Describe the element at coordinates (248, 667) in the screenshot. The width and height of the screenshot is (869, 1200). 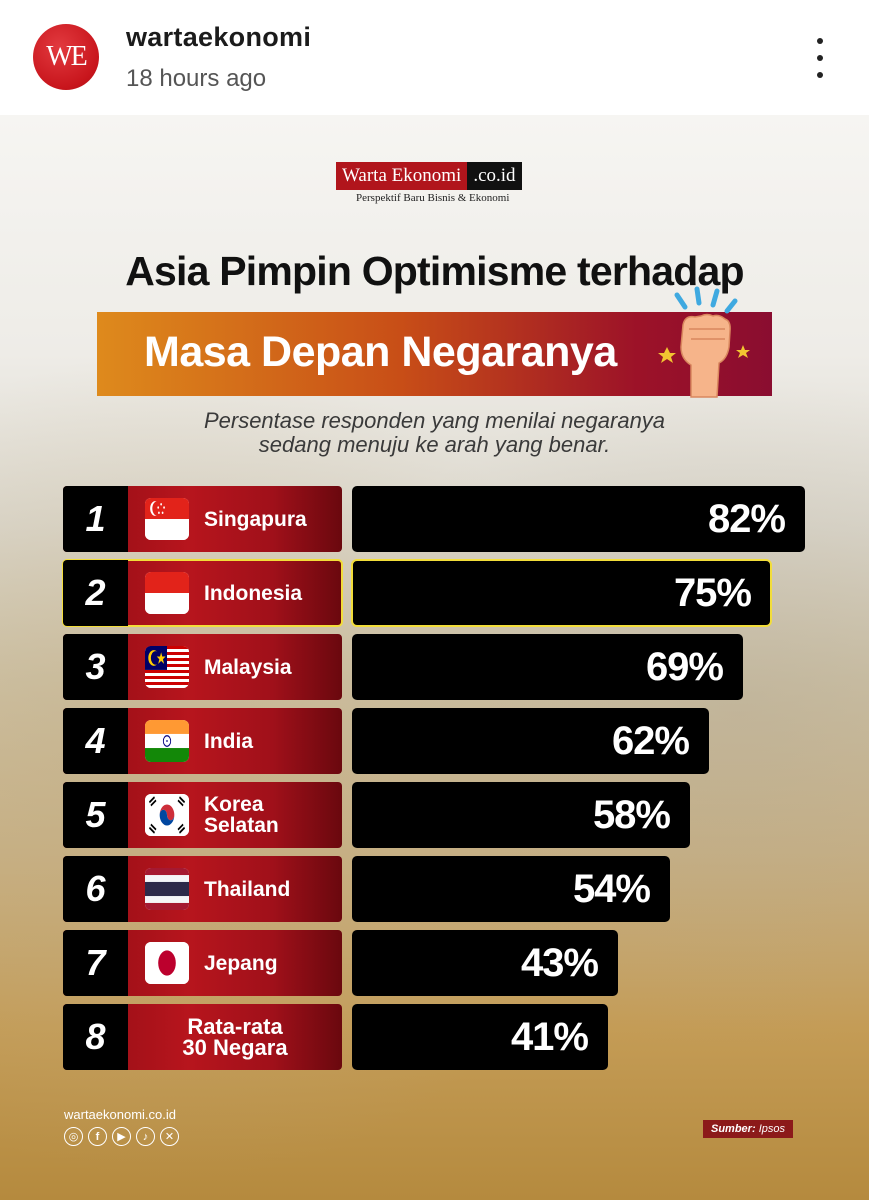
I see `country-label: Malaysia` at that location.